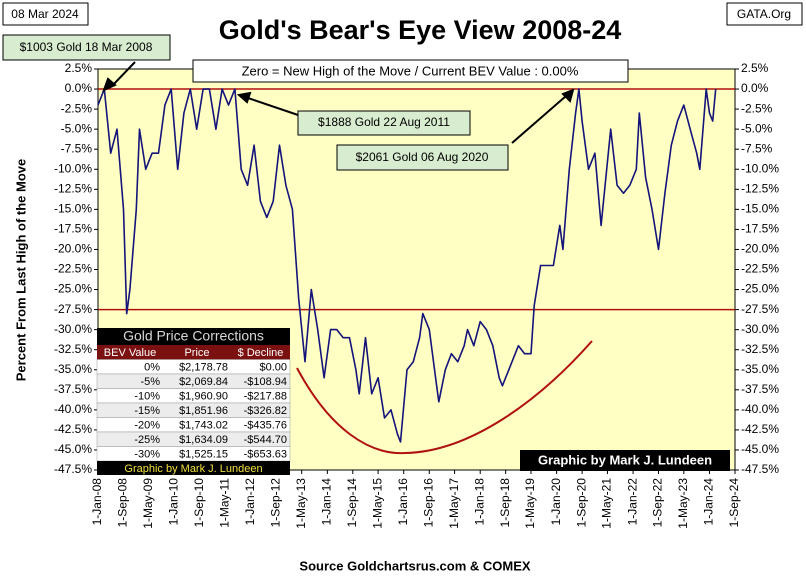 This screenshot has width=806, height=586. I want to click on table-header-bg, so click(193, 352).